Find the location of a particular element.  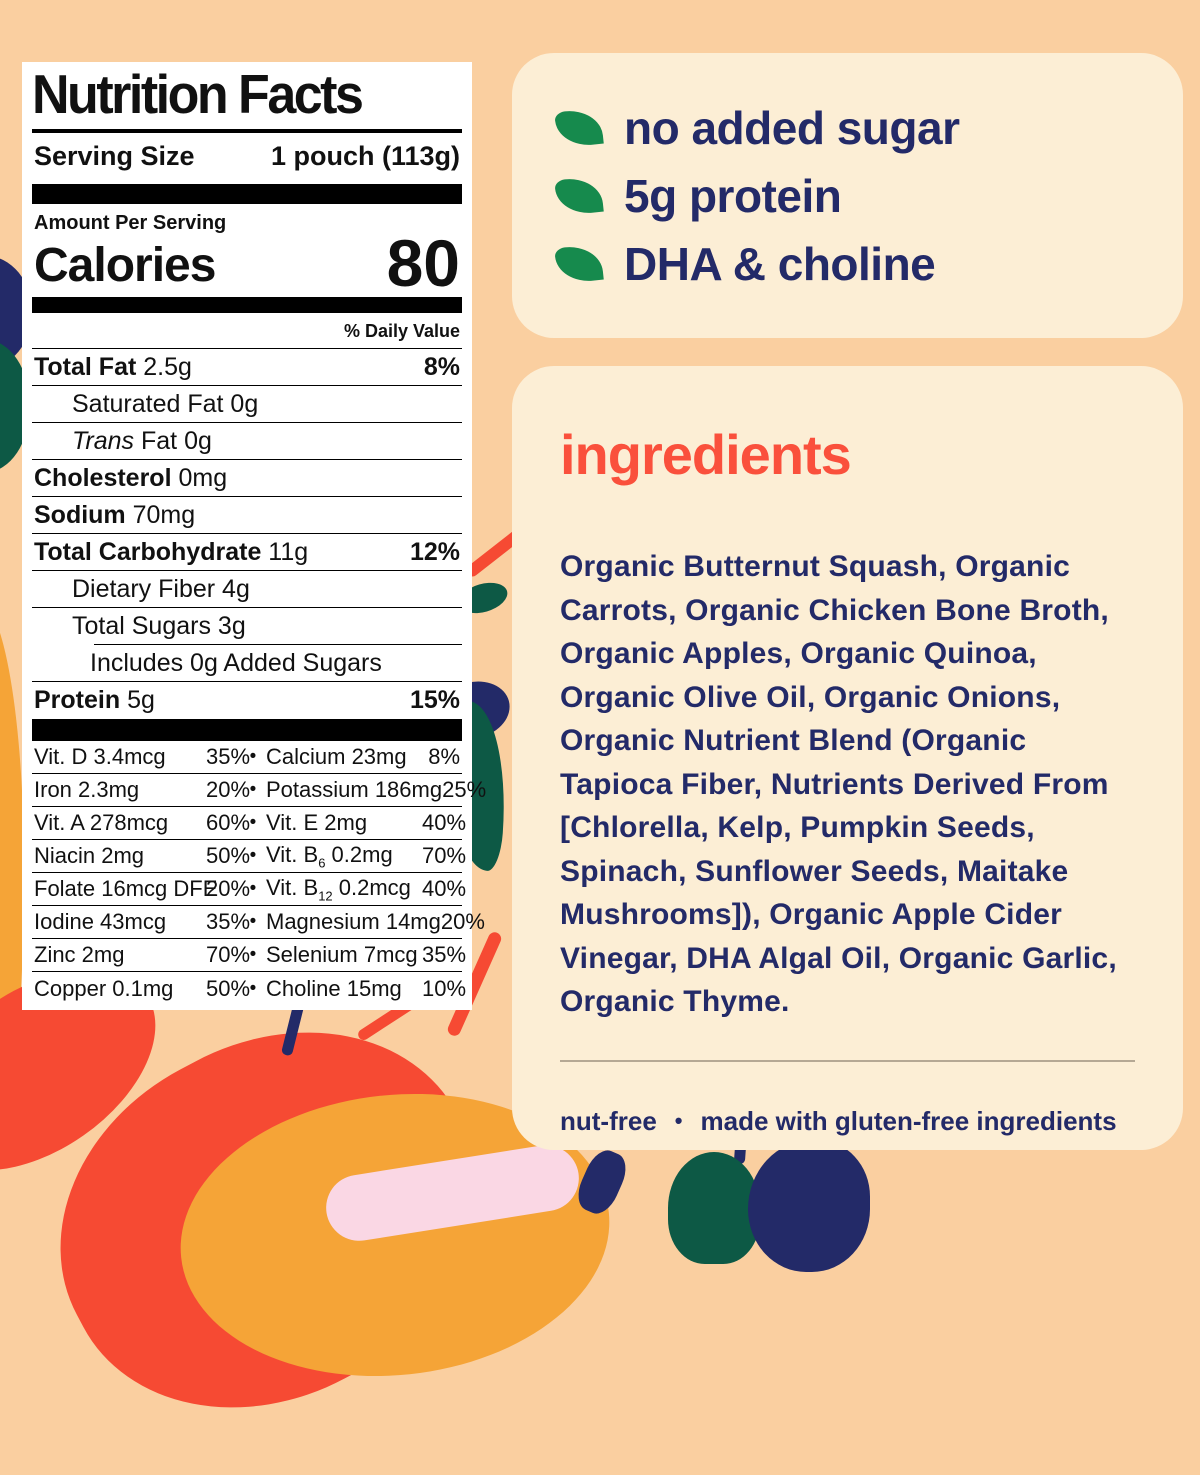

micronutrient-name: Magnesium 14mg is located at coordinates (353, 922).